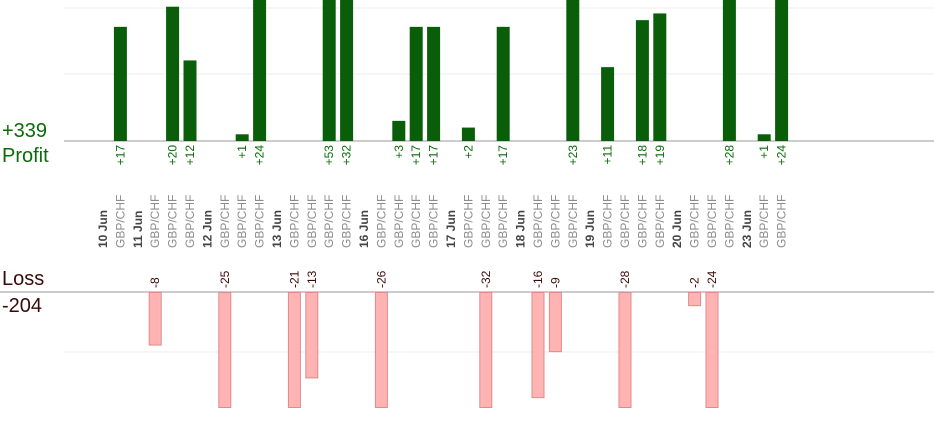  I want to click on loss-label: Loss, so click(23, 279).